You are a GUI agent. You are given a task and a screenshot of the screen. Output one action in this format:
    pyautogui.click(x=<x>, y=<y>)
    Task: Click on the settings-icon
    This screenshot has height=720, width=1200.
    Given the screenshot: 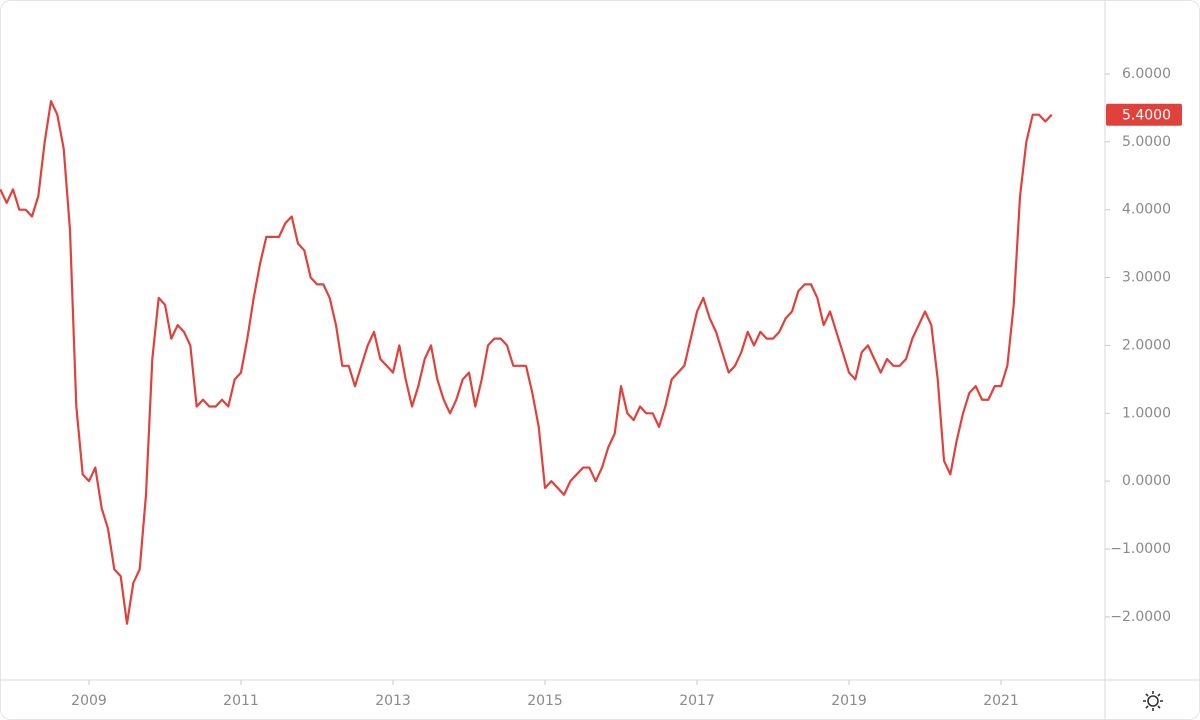 What is the action you would take?
    pyautogui.click(x=1153, y=701)
    